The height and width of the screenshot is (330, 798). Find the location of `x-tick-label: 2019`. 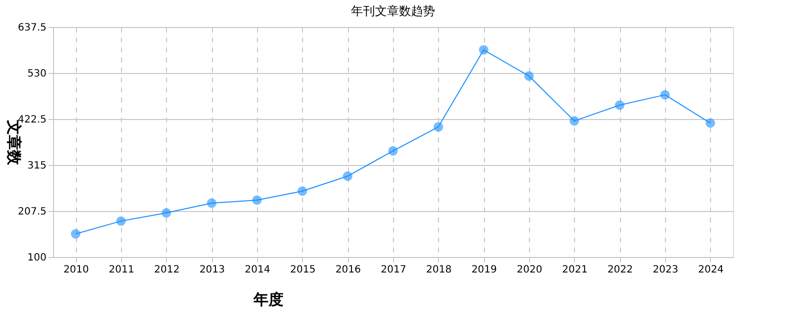

x-tick-label: 2019 is located at coordinates (484, 270).